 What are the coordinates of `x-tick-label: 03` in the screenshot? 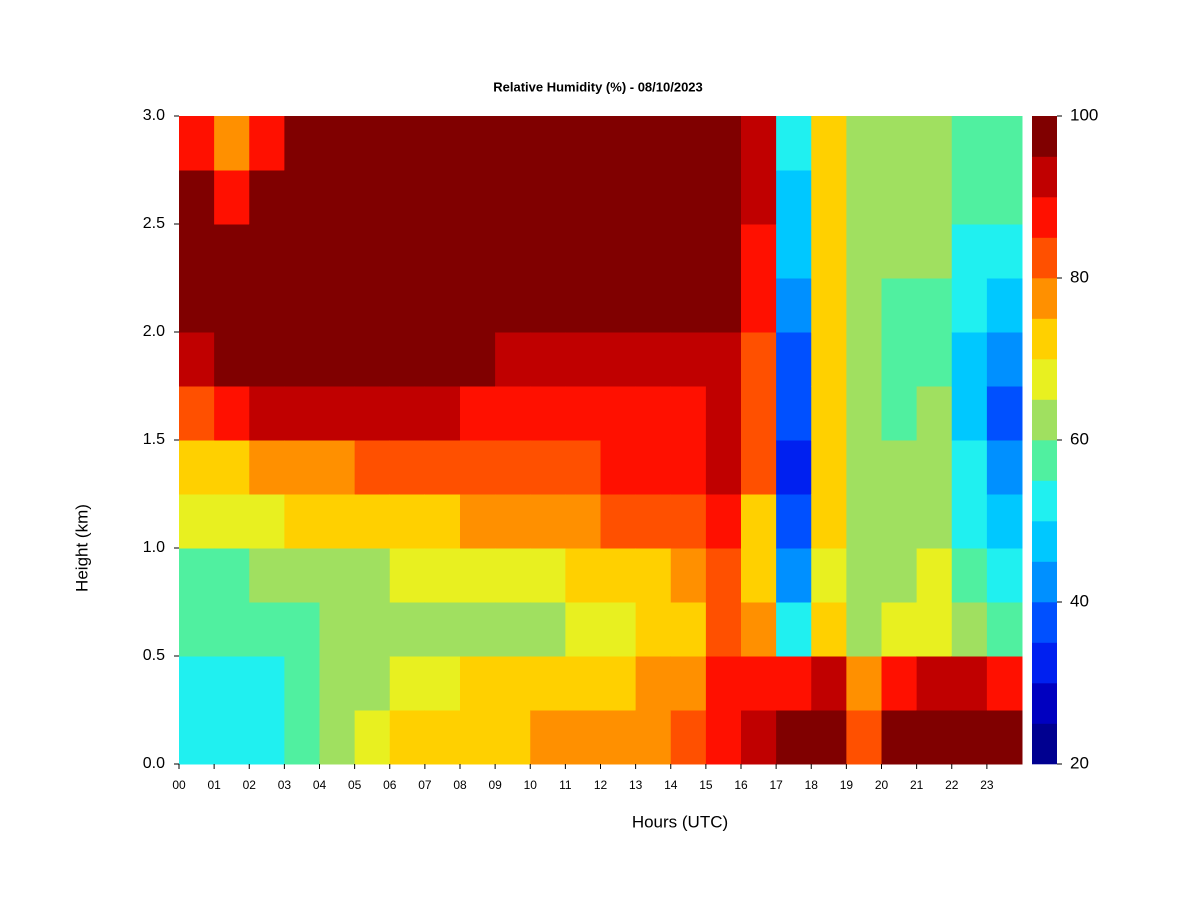 It's located at (285, 785).